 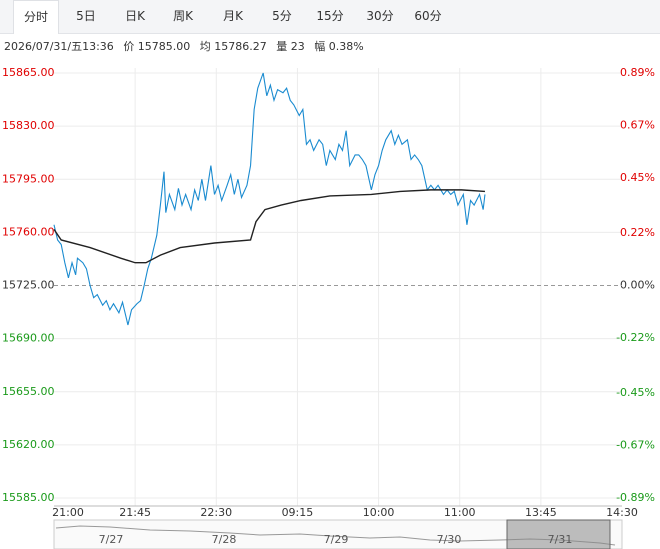 What do you see at coordinates (622, 512) in the screenshot?
I see `x-tick-label: 14:30` at bounding box center [622, 512].